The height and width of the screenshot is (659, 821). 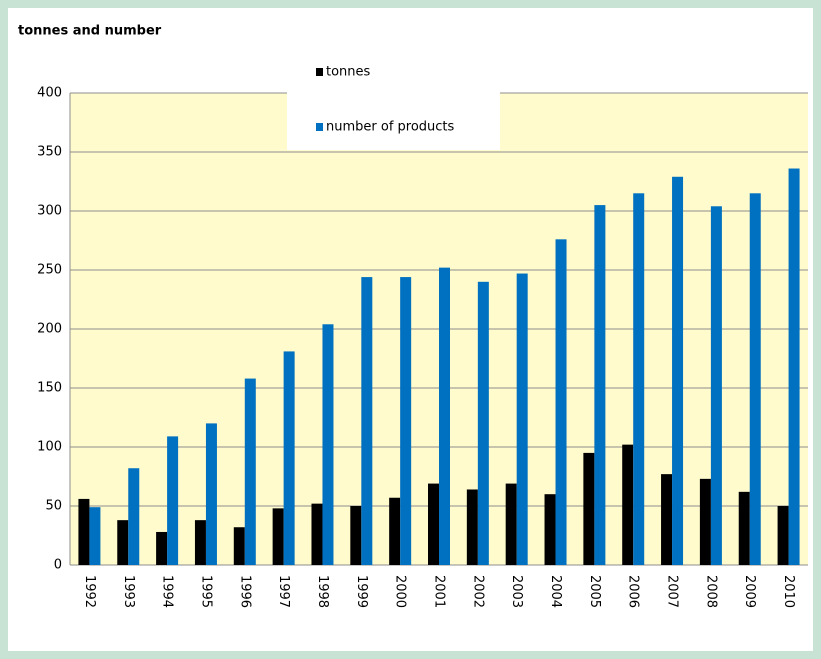 I want to click on y-tick-label: 200, so click(x=49, y=329).